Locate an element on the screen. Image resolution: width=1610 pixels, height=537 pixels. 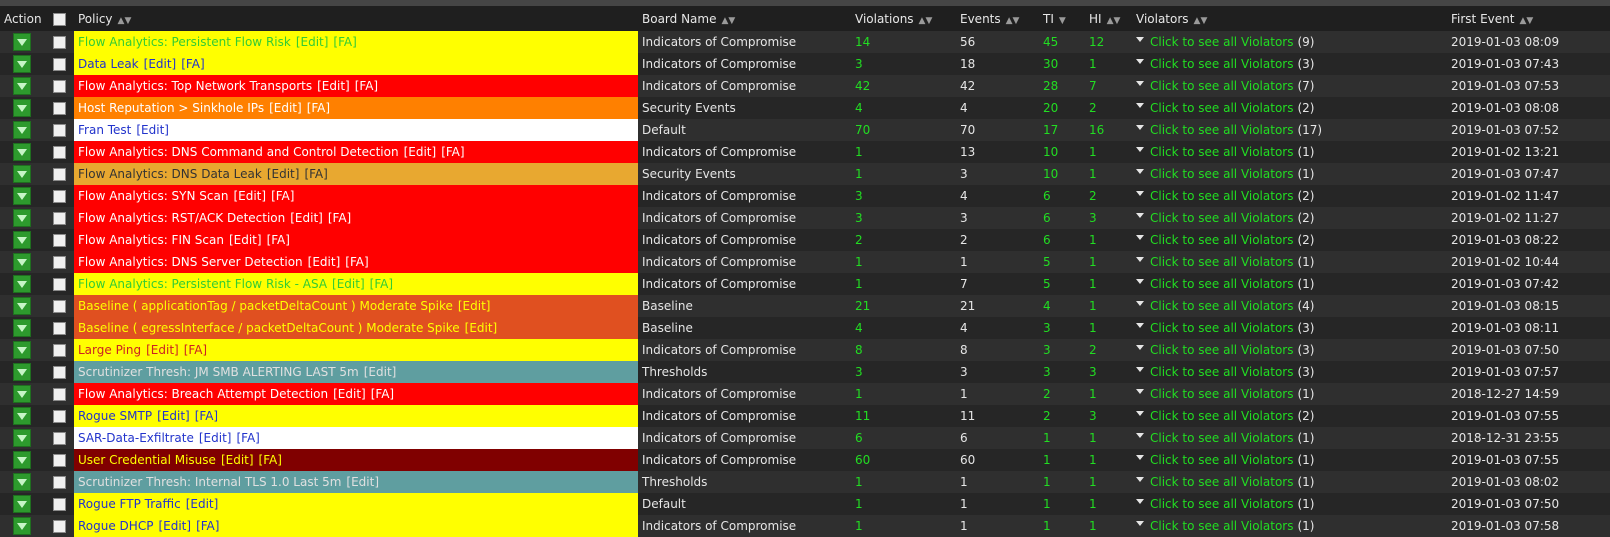
policy-name: Flow Analytics: FIN Scan is located at coordinates (151, 240).